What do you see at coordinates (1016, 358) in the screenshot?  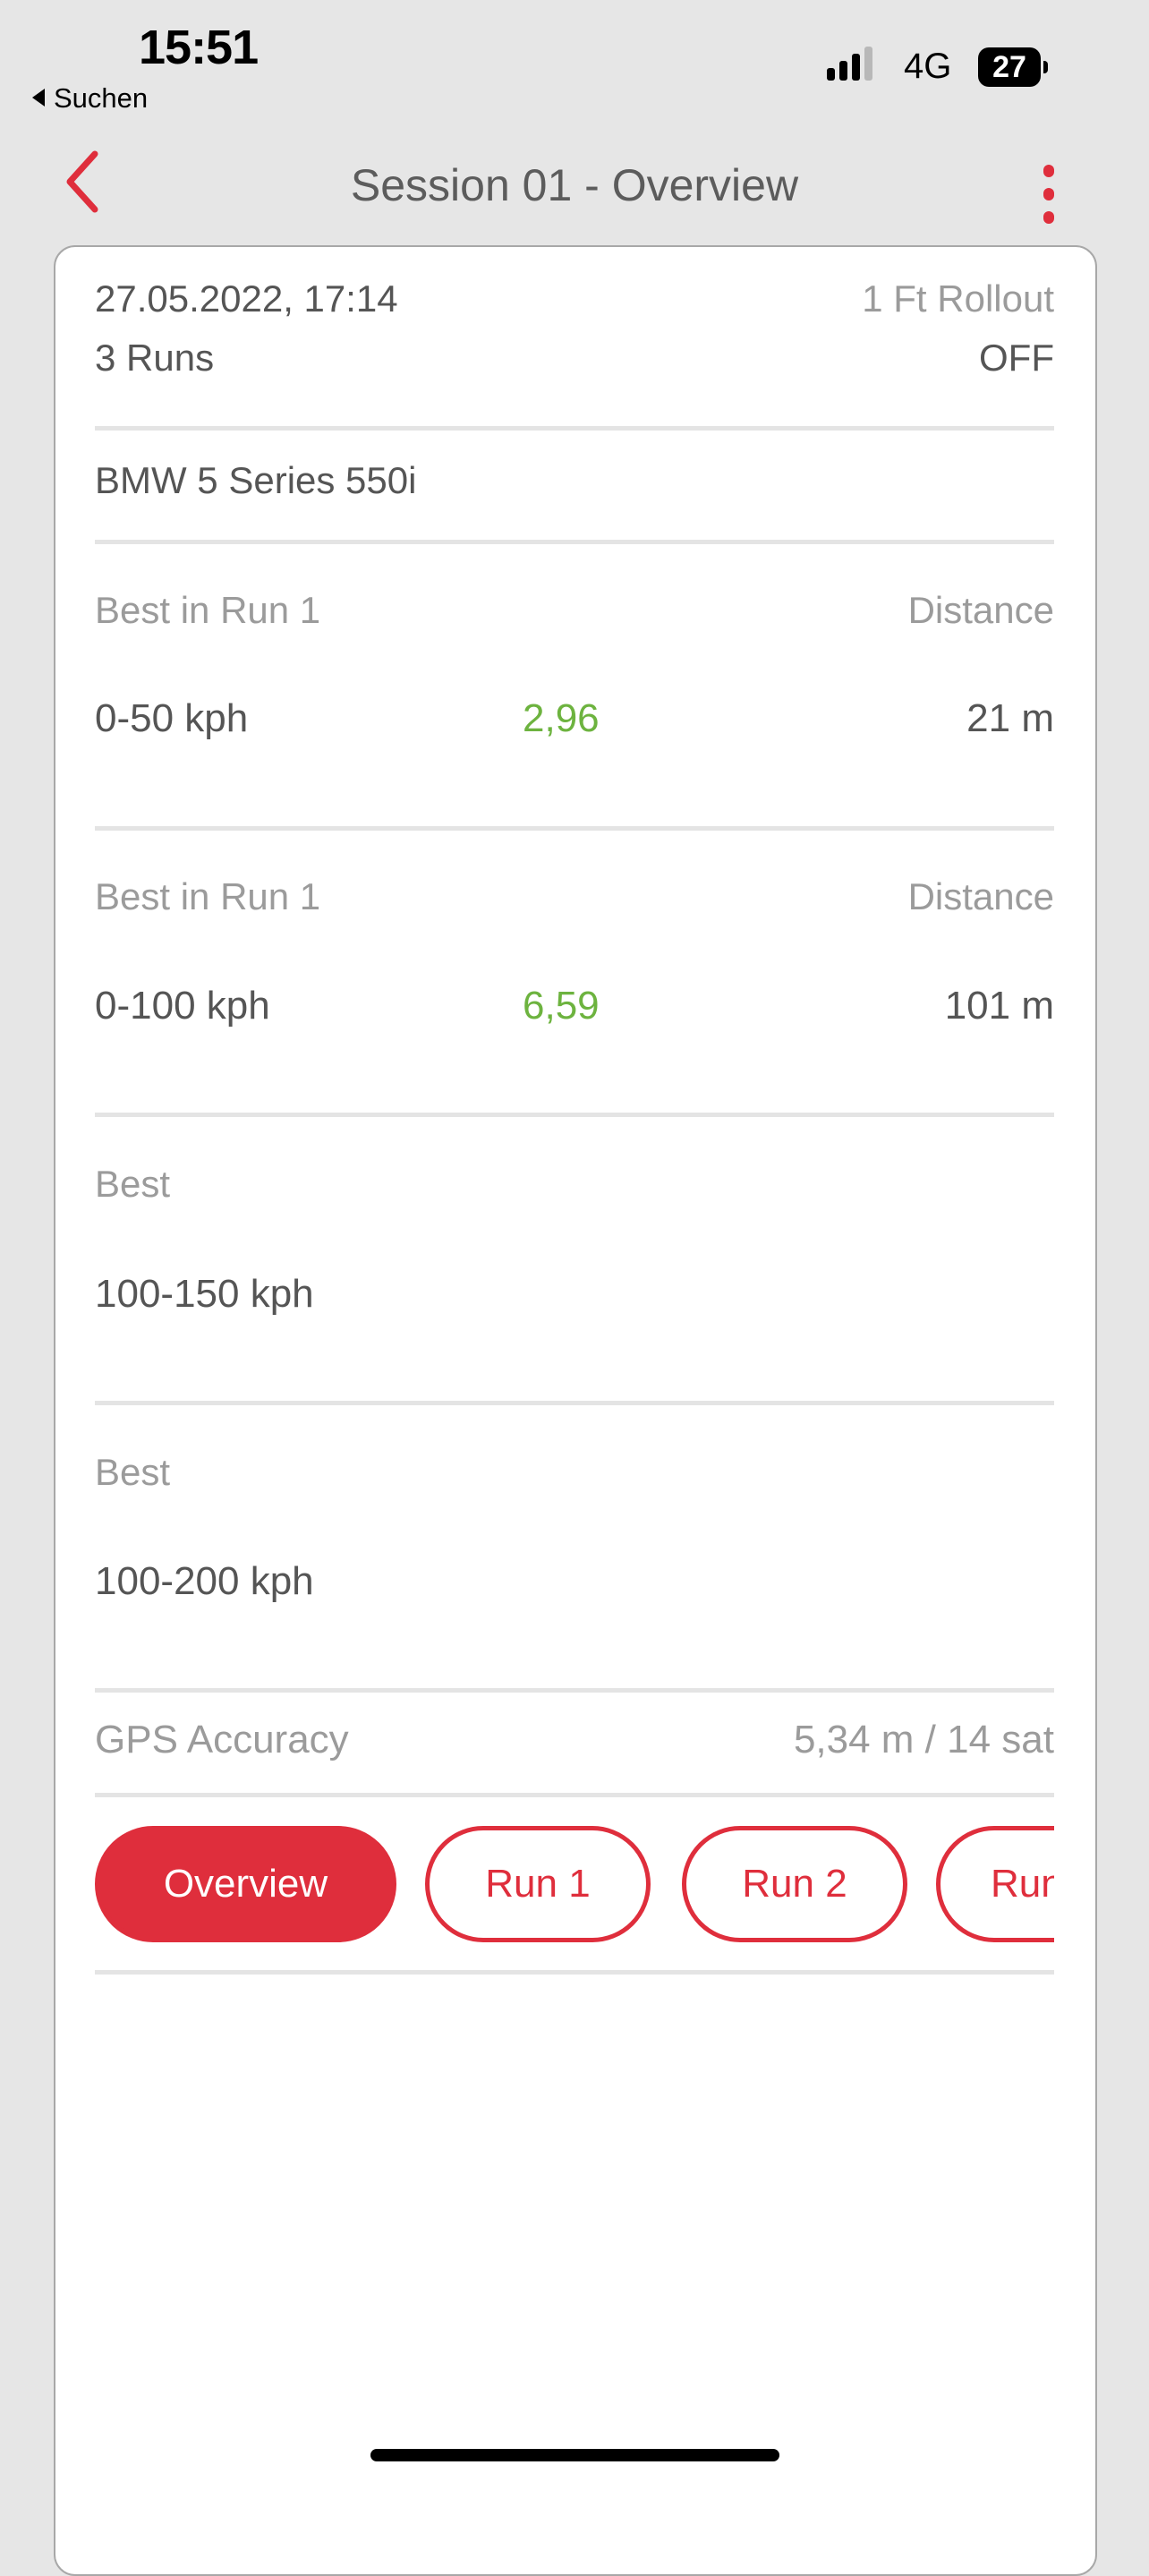 I see `rollout-value: OFF` at bounding box center [1016, 358].